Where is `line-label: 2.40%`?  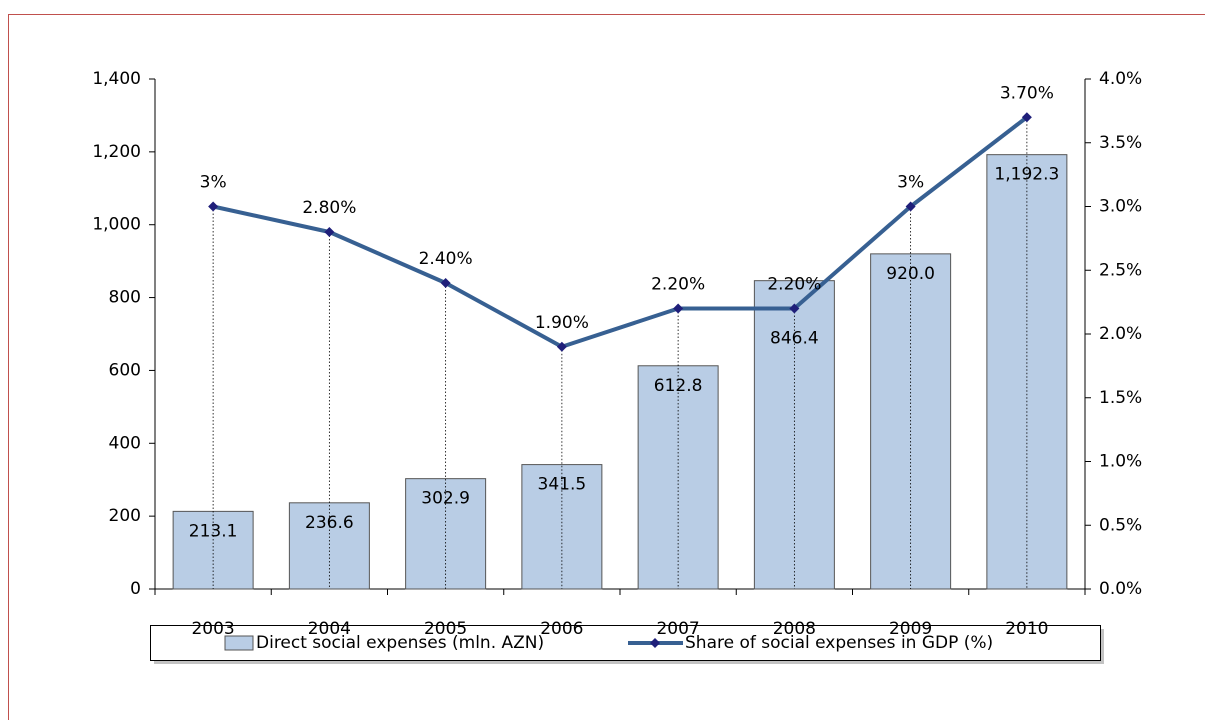 line-label: 2.40% is located at coordinates (446, 259).